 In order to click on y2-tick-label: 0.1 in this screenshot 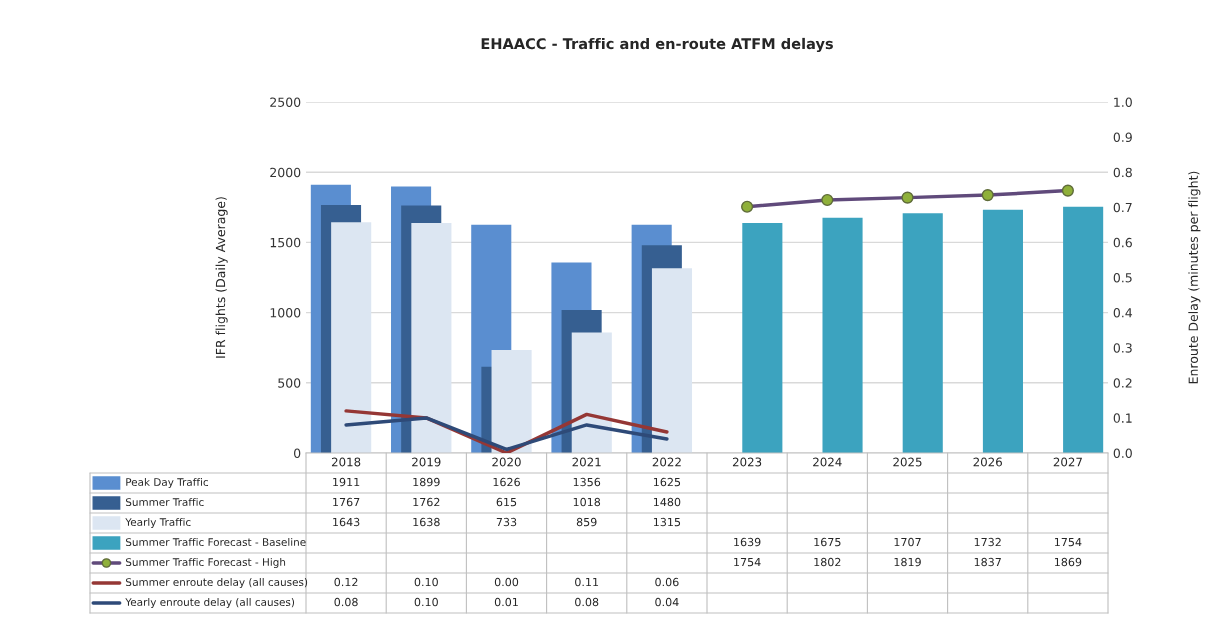, I will do `click(1122, 418)`.